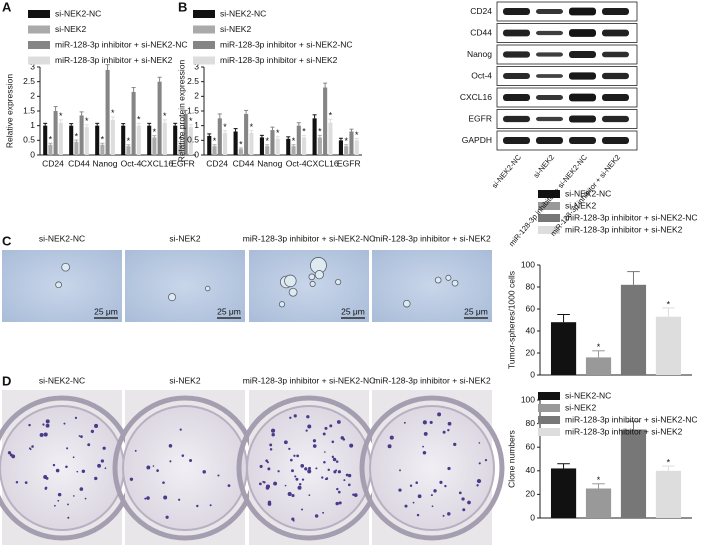 This screenshot has height=554, width=709. What do you see at coordinates (567, 140) in the screenshot?
I see `blot-frame` at bounding box center [567, 140].